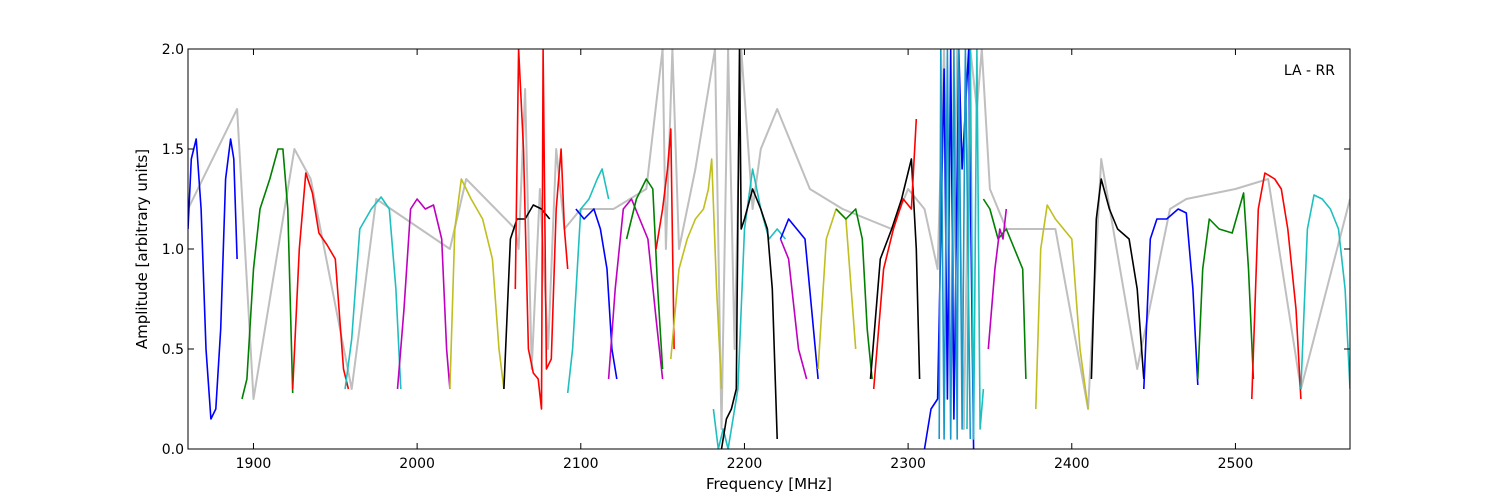 The width and height of the screenshot is (1500, 500). What do you see at coordinates (581, 464) in the screenshot?
I see `x-tick-label: 2100` at bounding box center [581, 464].